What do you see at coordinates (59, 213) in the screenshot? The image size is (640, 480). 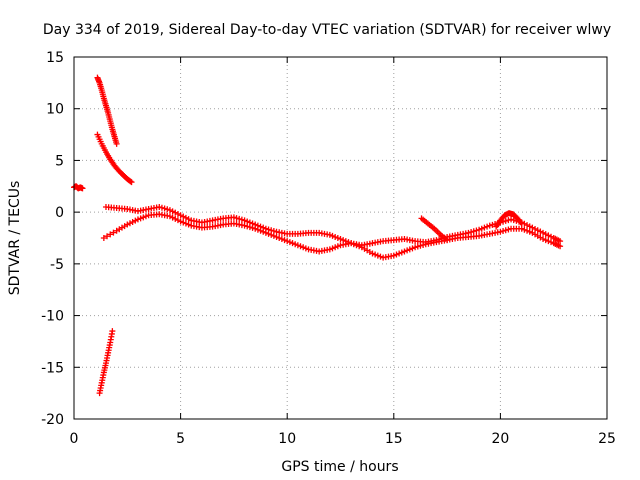 I see `y-tick-label: 0` at bounding box center [59, 213].